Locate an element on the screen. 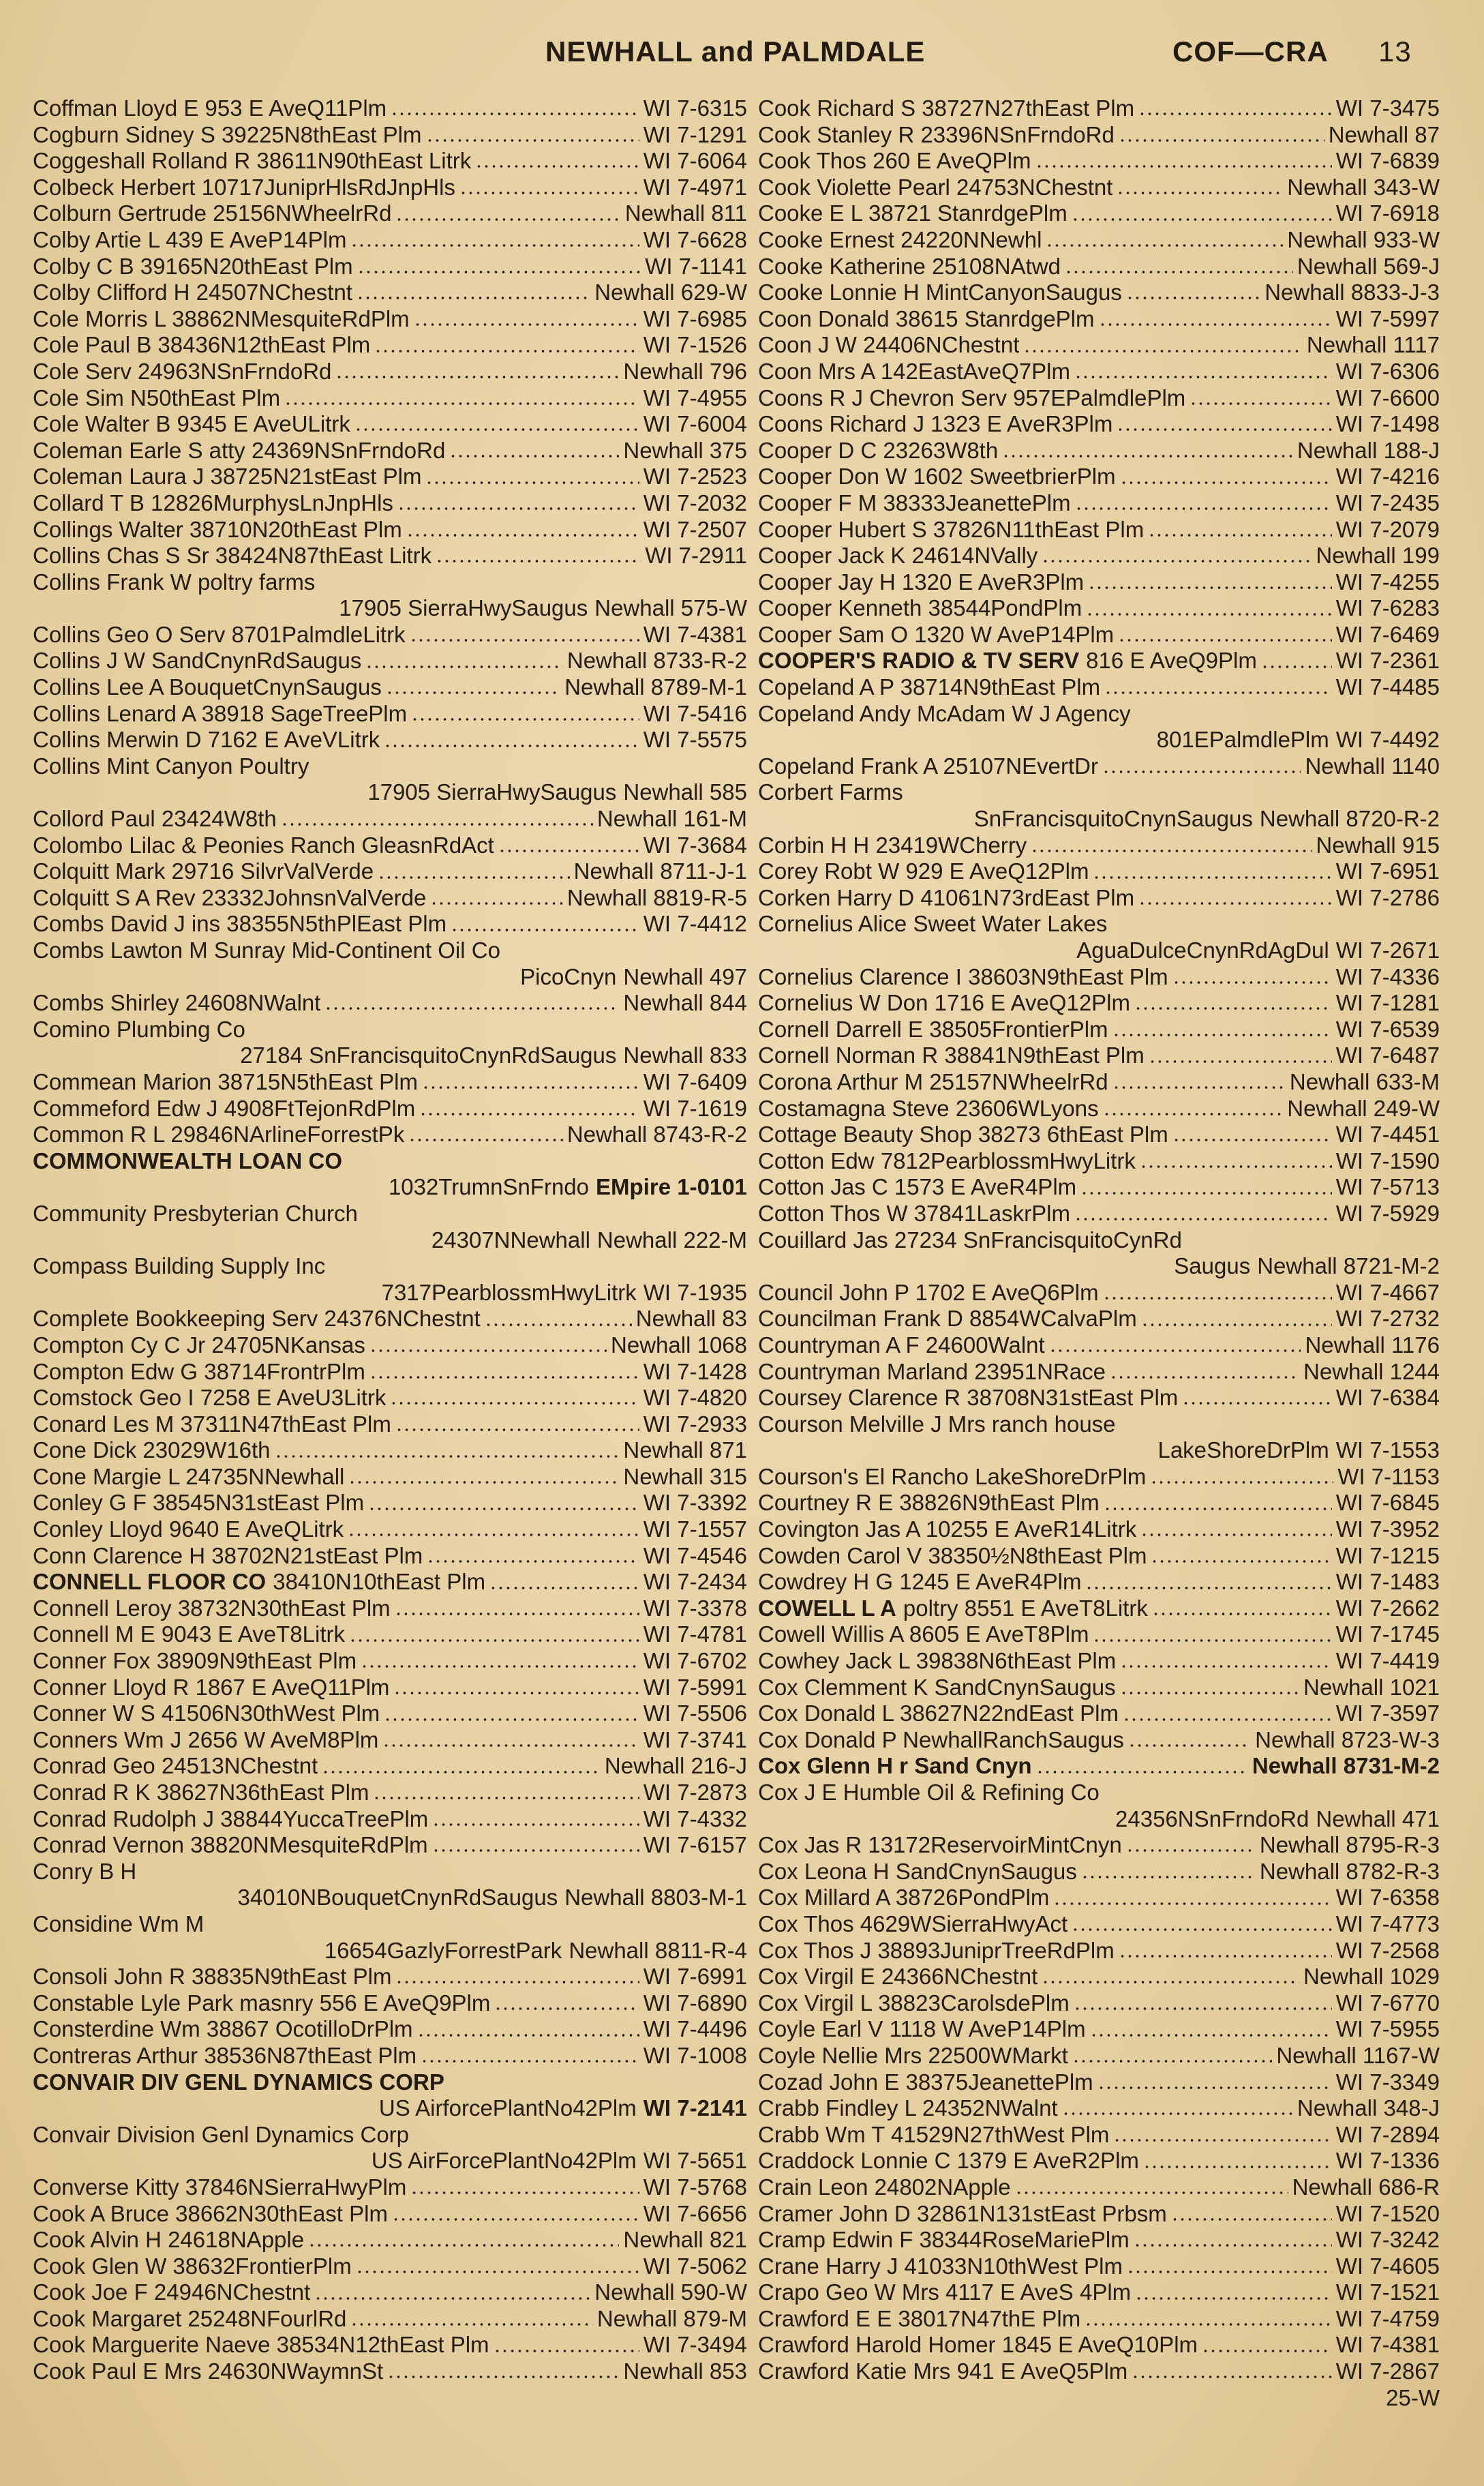 The image size is (1484, 2486). listing-row: Cooper Jack K 24614NVally Newhall 199 is located at coordinates (1099, 556).